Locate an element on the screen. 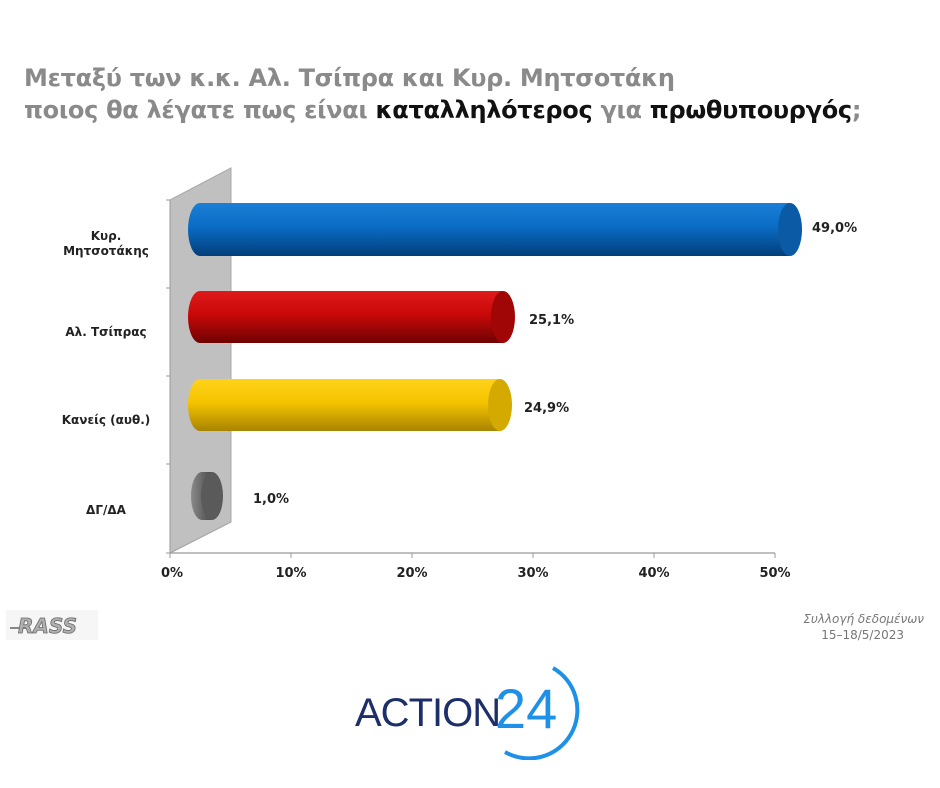 Image resolution: width=940 pixels, height=788 pixels. category-label-dk-na: ΔΓ/ΔΑ is located at coordinates (106, 510).